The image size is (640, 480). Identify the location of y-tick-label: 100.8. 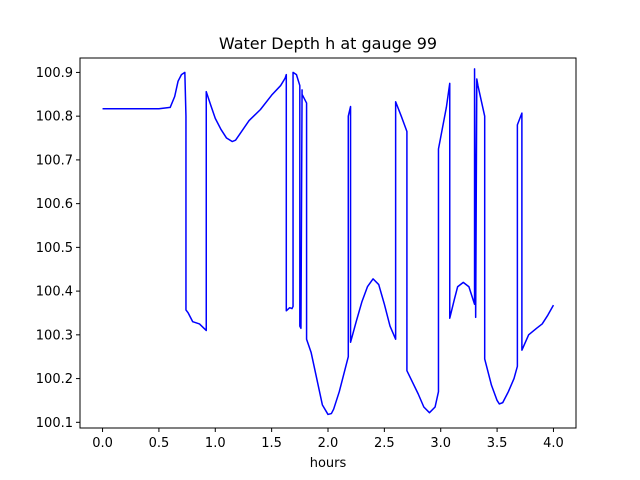
(54, 117).